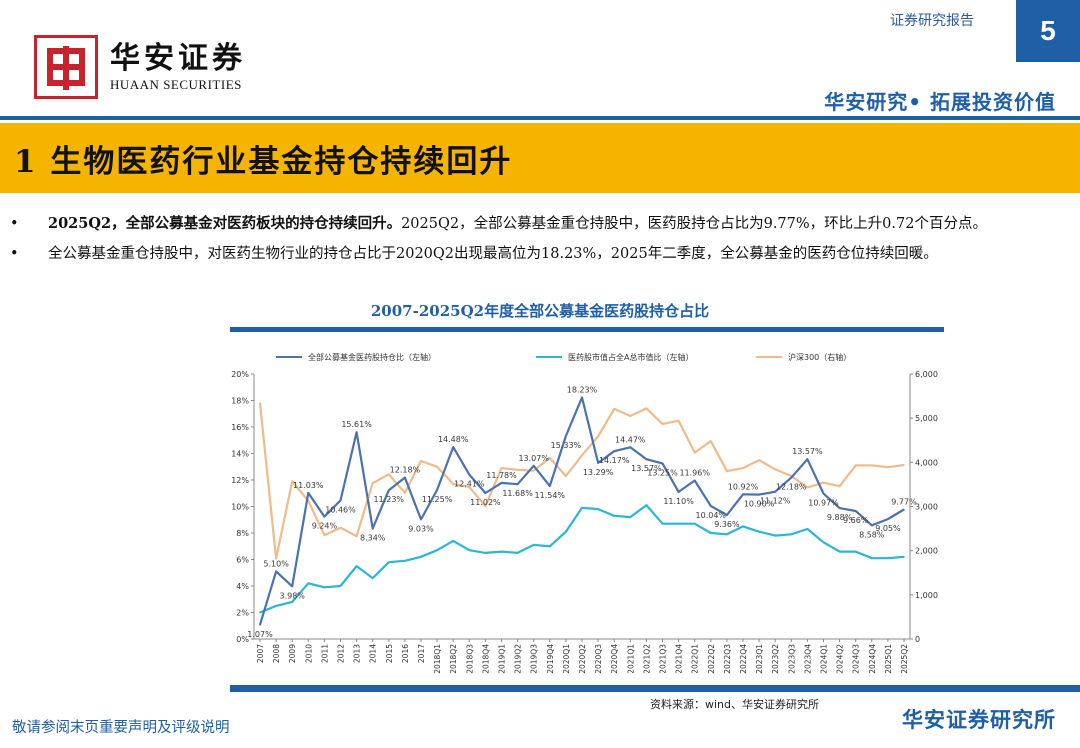 This screenshot has width=1080, height=748. Describe the element at coordinates (727, 524) in the screenshot. I see `data-label: 9.36%` at that location.